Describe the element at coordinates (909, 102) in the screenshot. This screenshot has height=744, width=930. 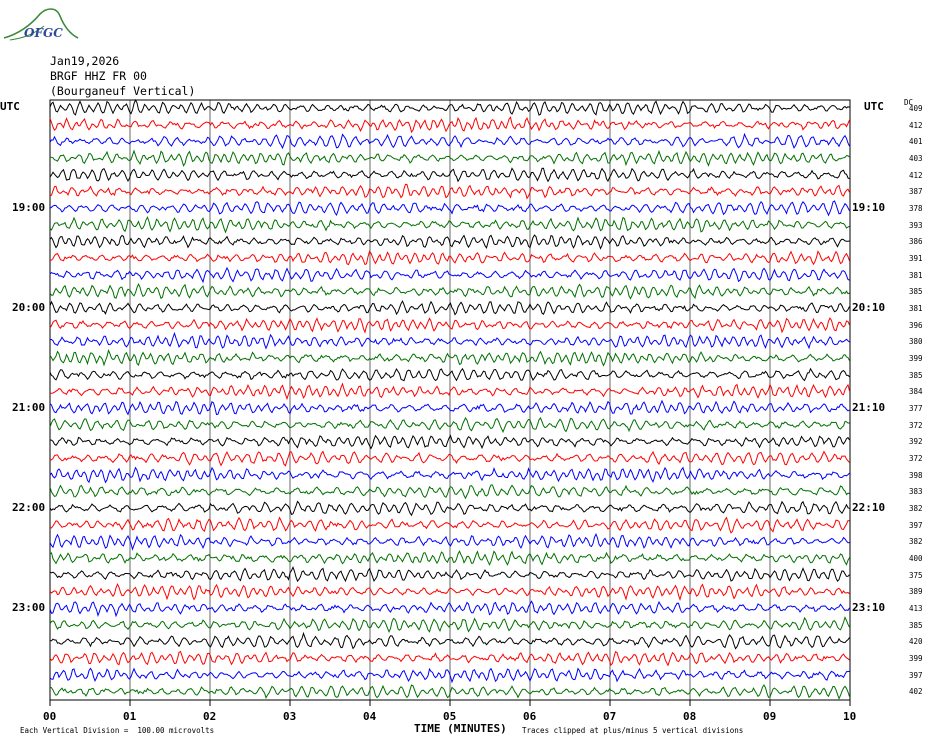
I see `dc-label: DC` at that location.